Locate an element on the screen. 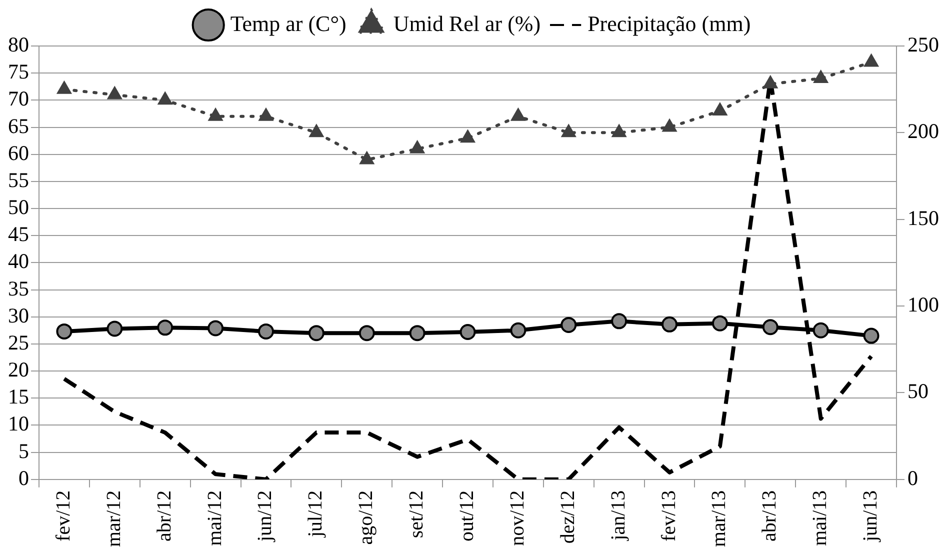 This screenshot has width=952, height=554. y-tick-label: 50 is located at coordinates (18, 207).